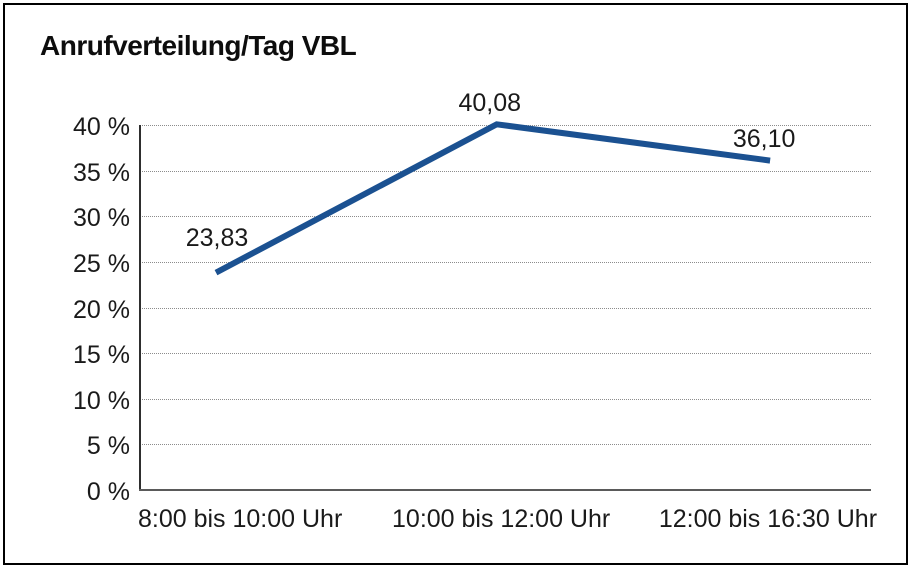  What do you see at coordinates (101, 400) in the screenshot?
I see `y-tick-label-10: 10 %` at bounding box center [101, 400].